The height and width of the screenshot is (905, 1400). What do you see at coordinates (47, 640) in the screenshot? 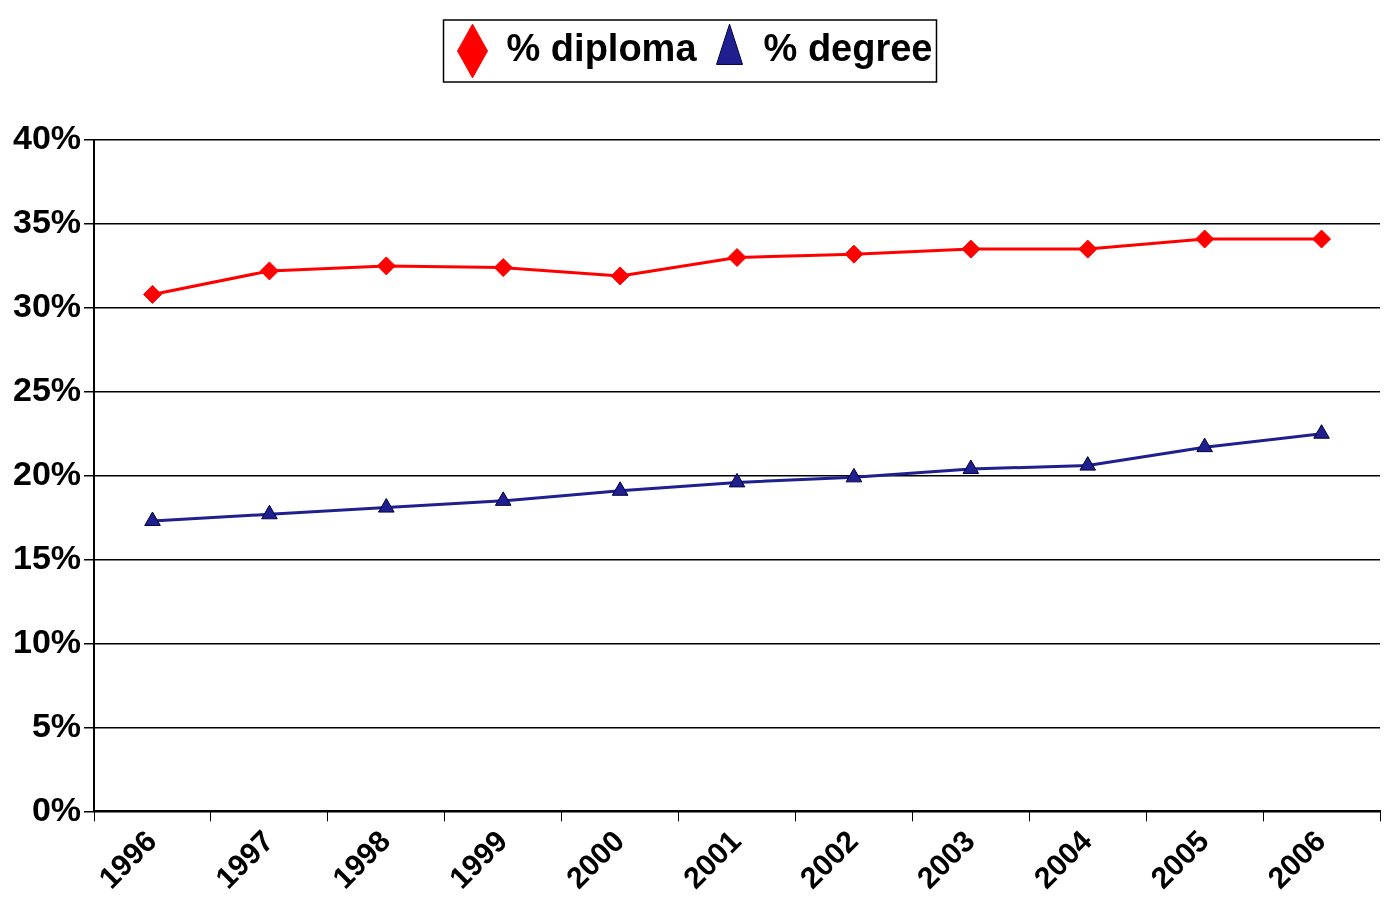
I see `y-tick-label: 10%` at bounding box center [47, 640].